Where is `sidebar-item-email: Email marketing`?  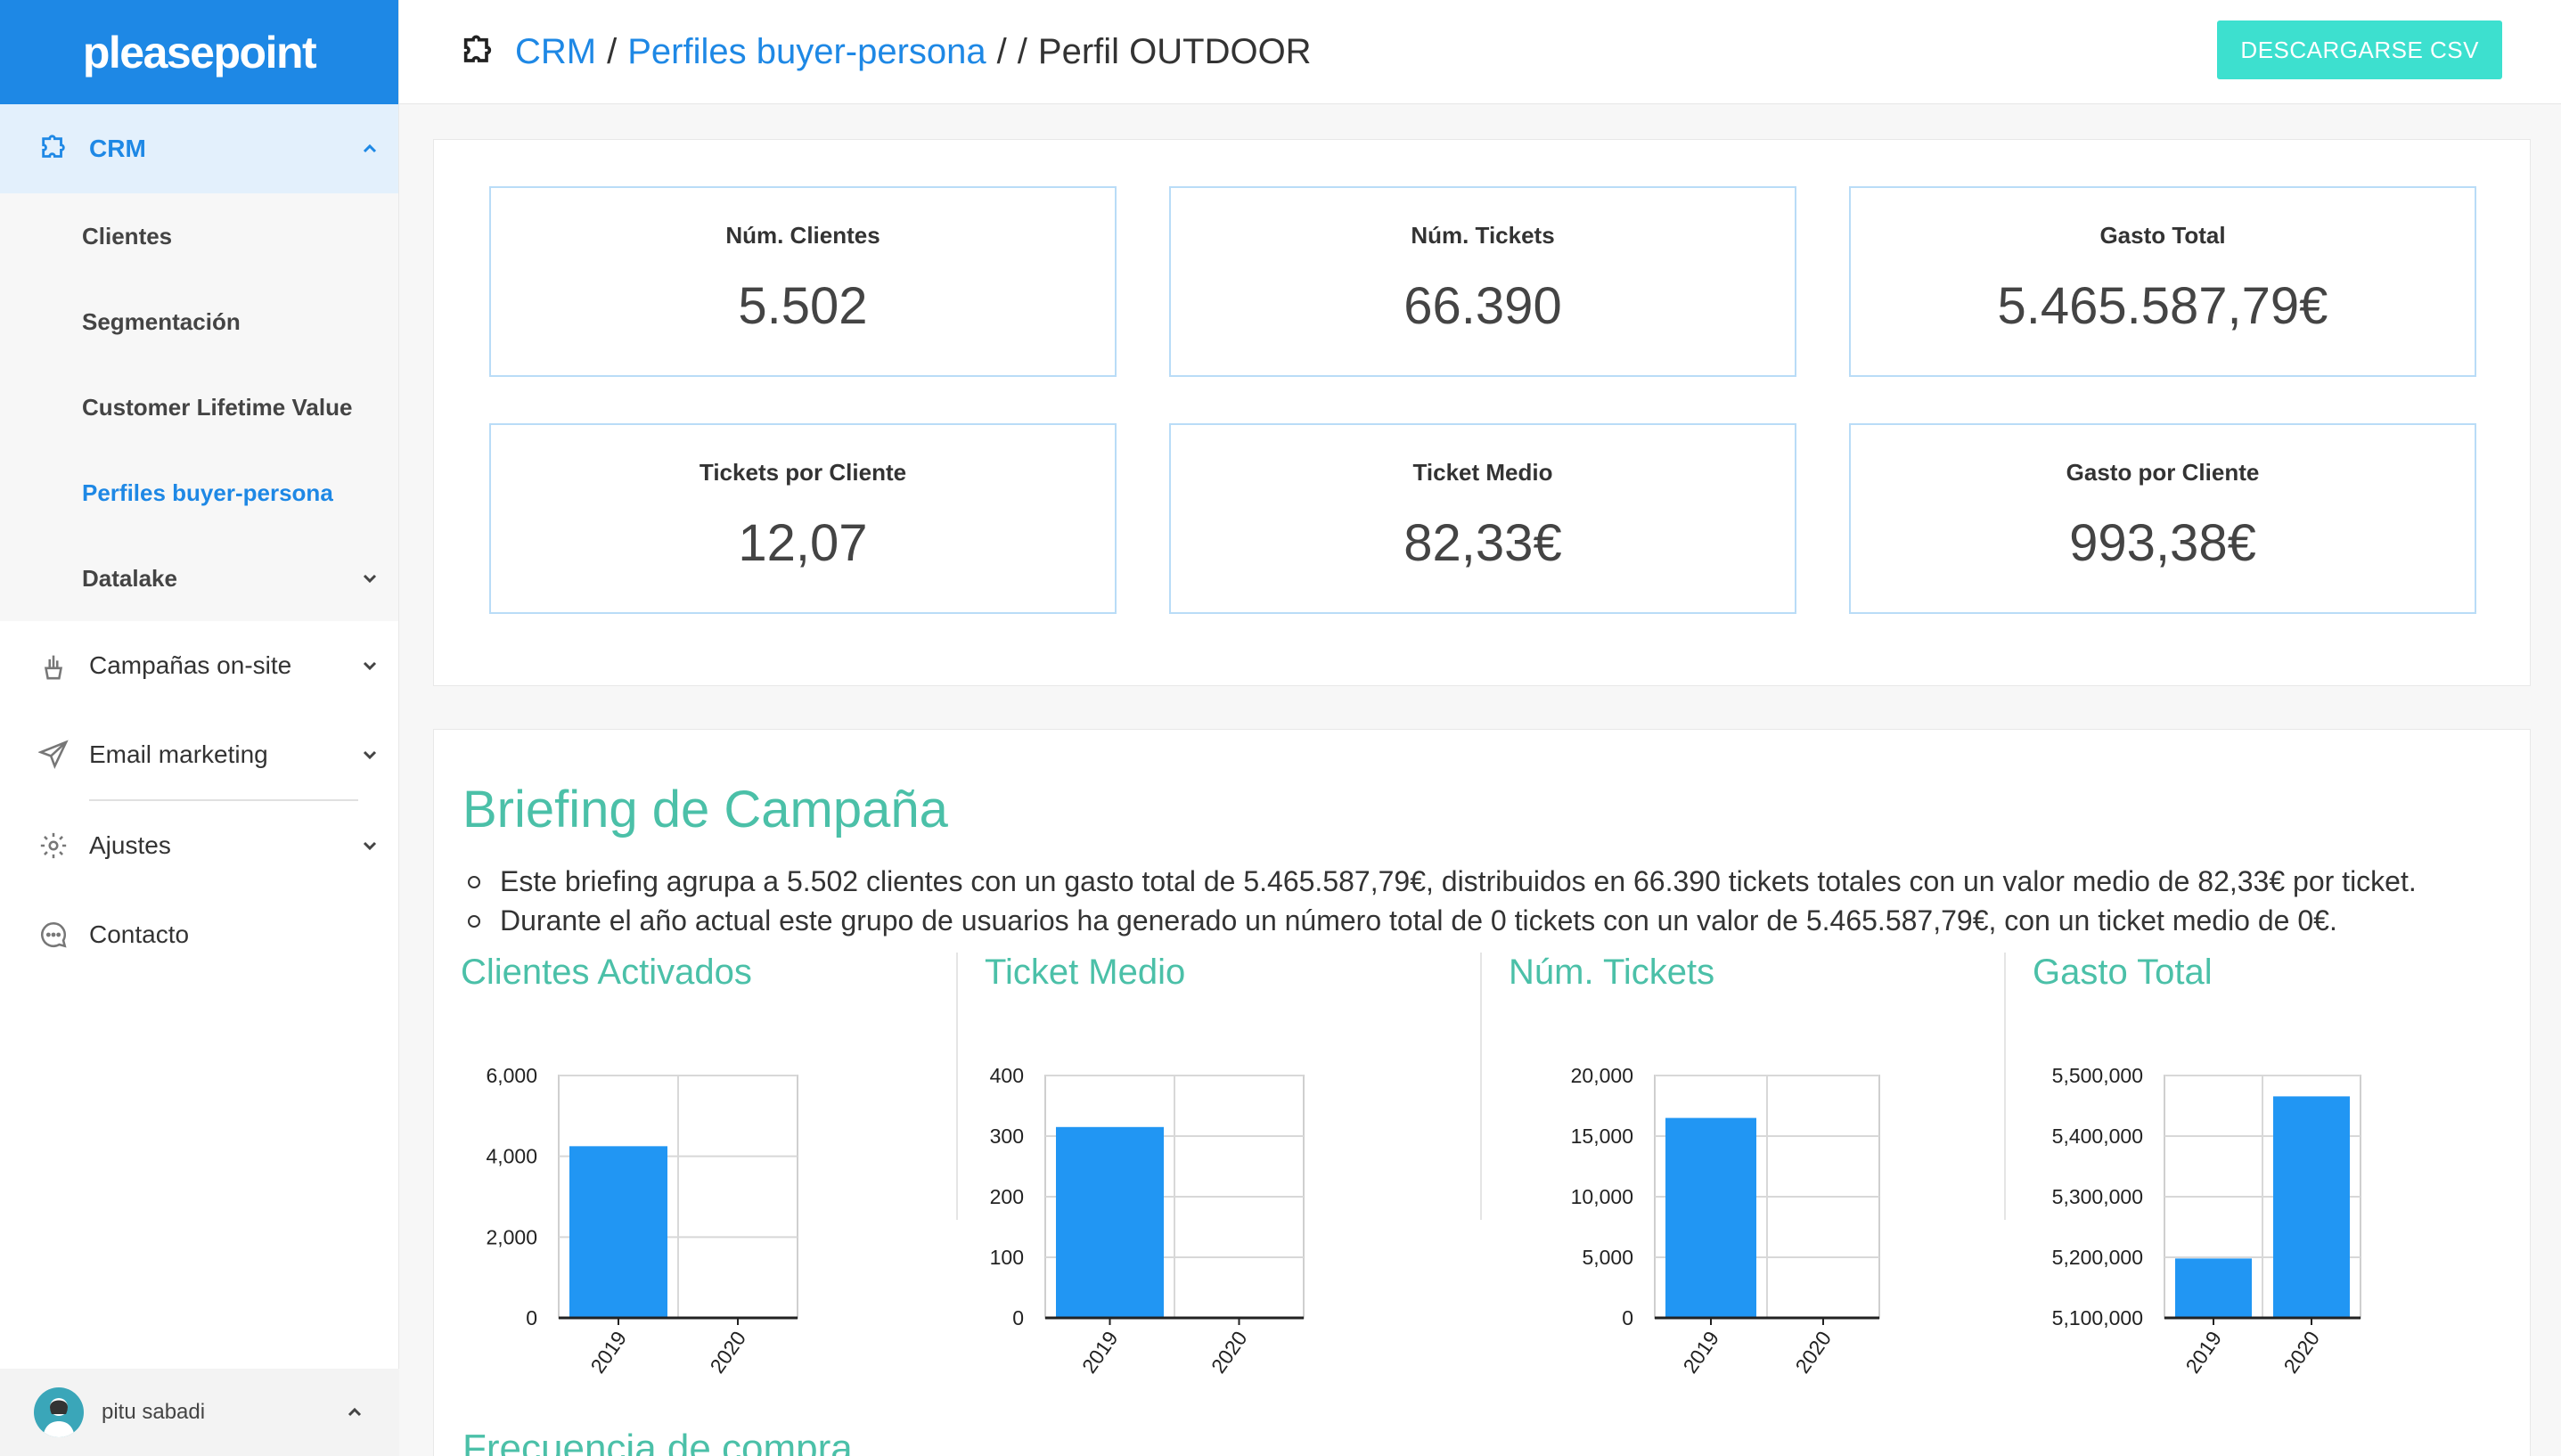
sidebar-item-email: Email marketing is located at coordinates (199, 755).